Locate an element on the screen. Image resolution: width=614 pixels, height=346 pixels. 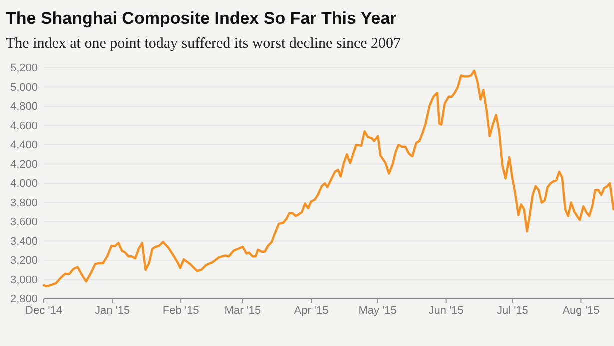
x-tick-label: Mar '15 is located at coordinates (243, 310).